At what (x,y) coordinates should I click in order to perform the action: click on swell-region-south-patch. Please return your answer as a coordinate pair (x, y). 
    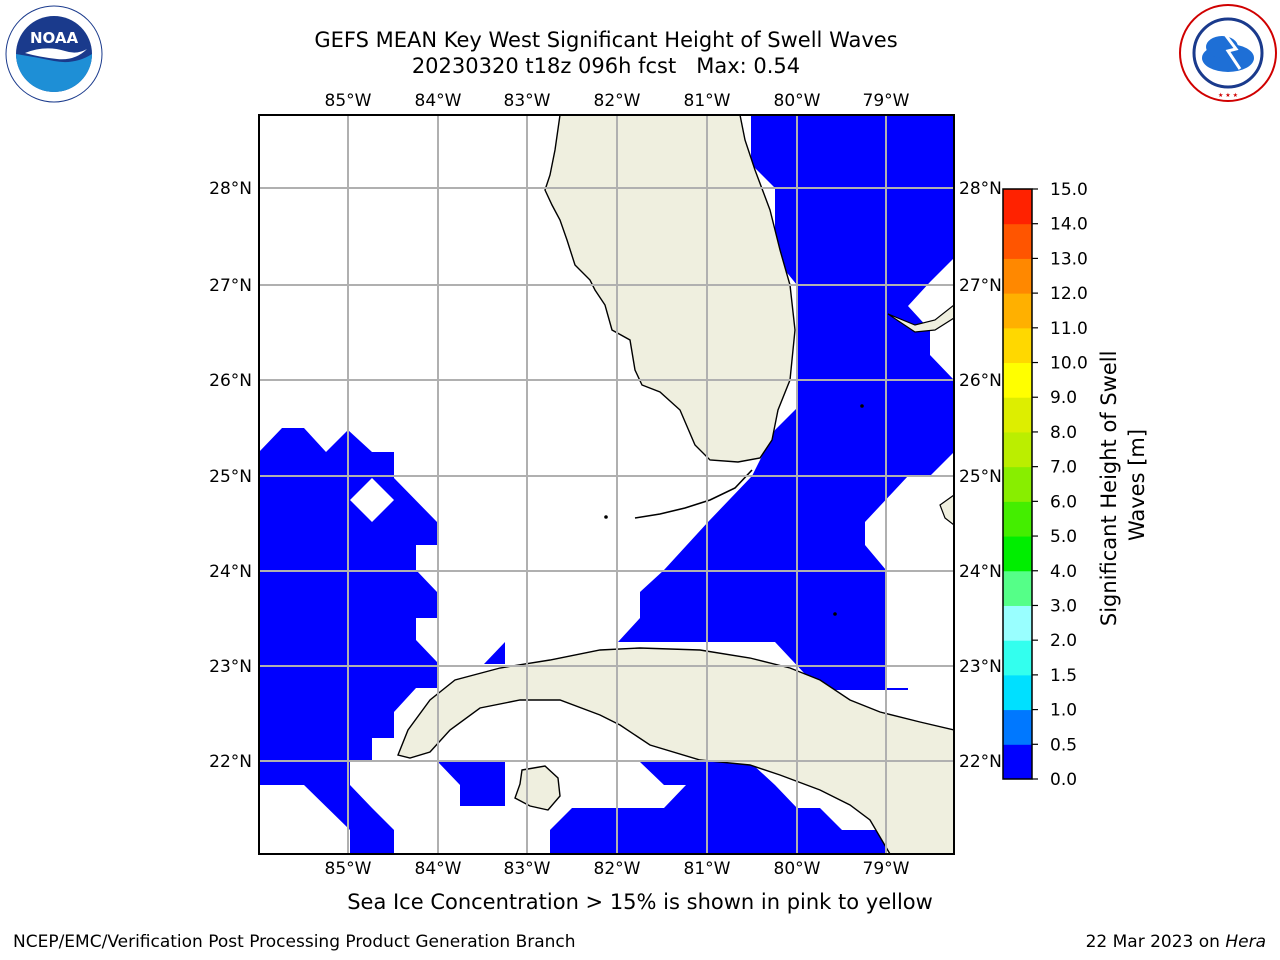
    Looking at the image, I should click on (471, 784).